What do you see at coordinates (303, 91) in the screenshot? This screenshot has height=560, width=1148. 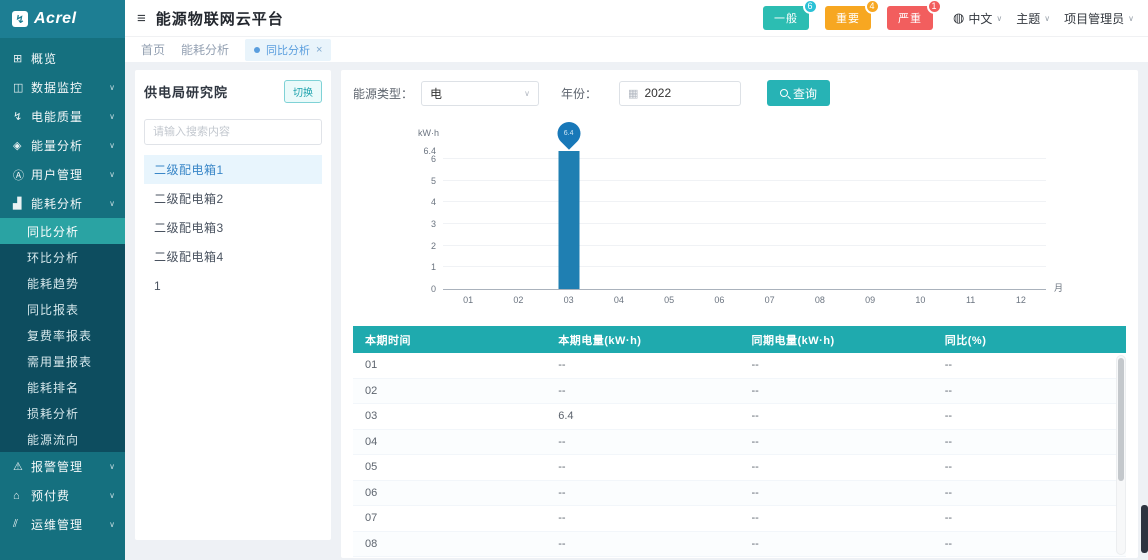 I see `switch-button: 切换` at bounding box center [303, 91].